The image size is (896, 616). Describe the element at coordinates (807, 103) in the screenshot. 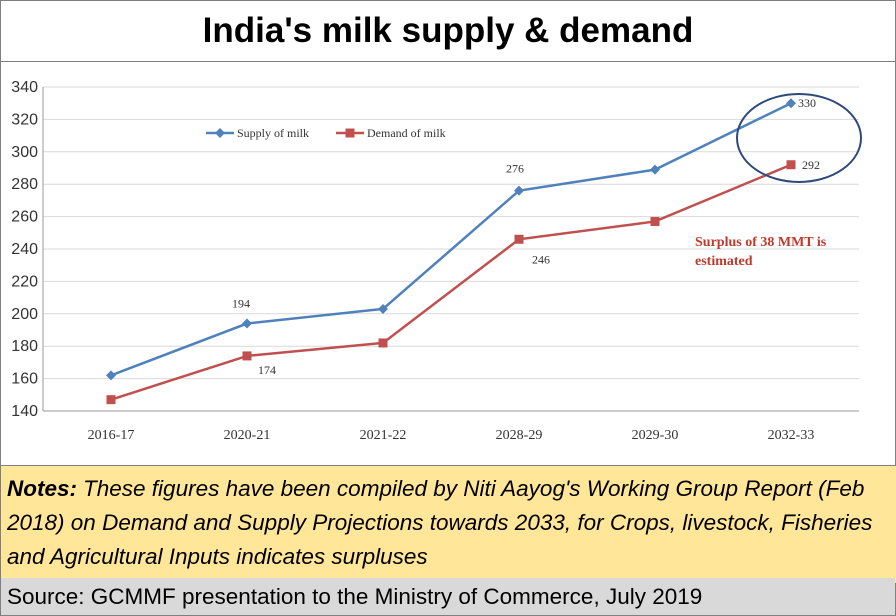

I see `data-label: 330` at that location.